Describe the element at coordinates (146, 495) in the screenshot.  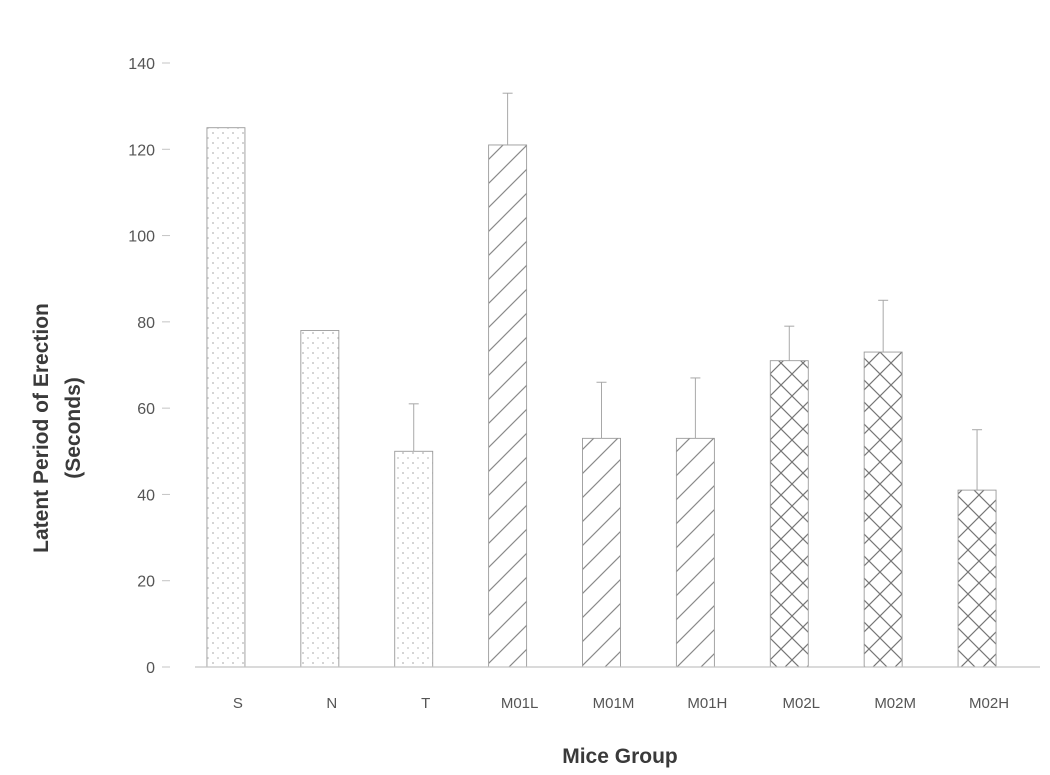
I see `y-tick-label: 40` at that location.